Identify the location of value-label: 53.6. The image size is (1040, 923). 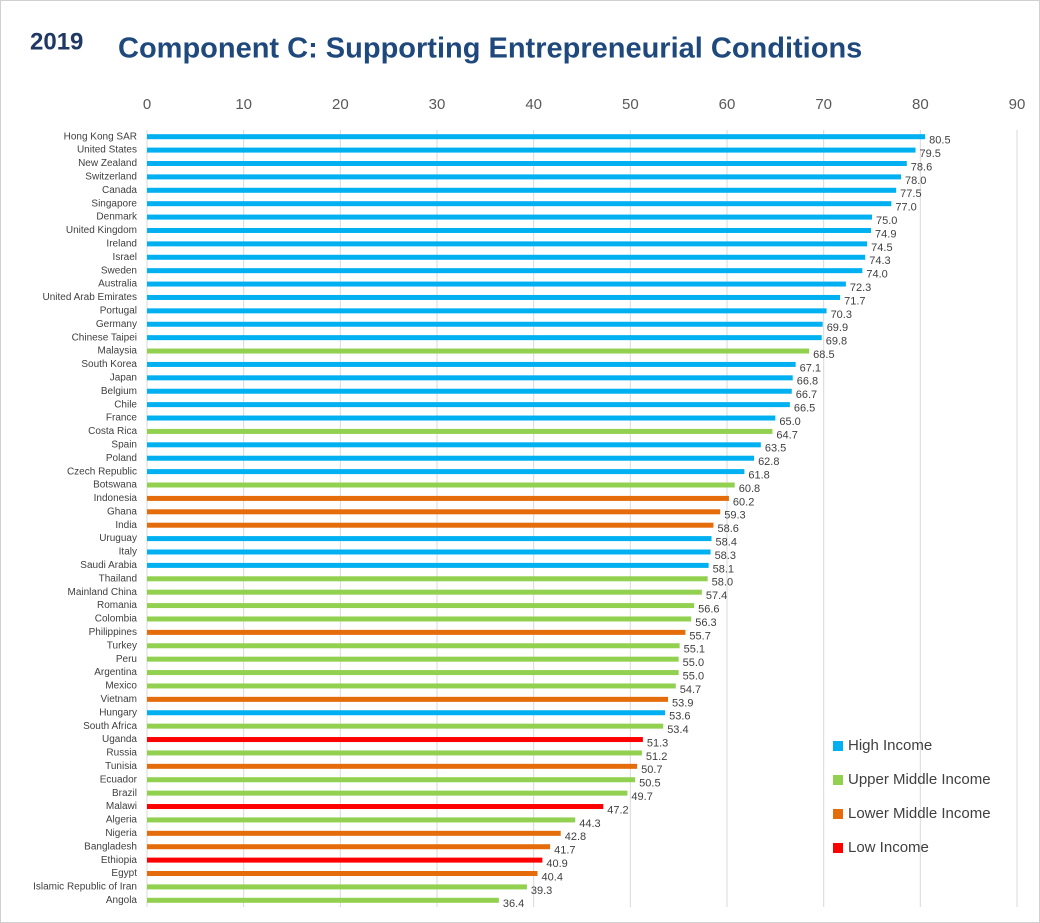
(679, 717).